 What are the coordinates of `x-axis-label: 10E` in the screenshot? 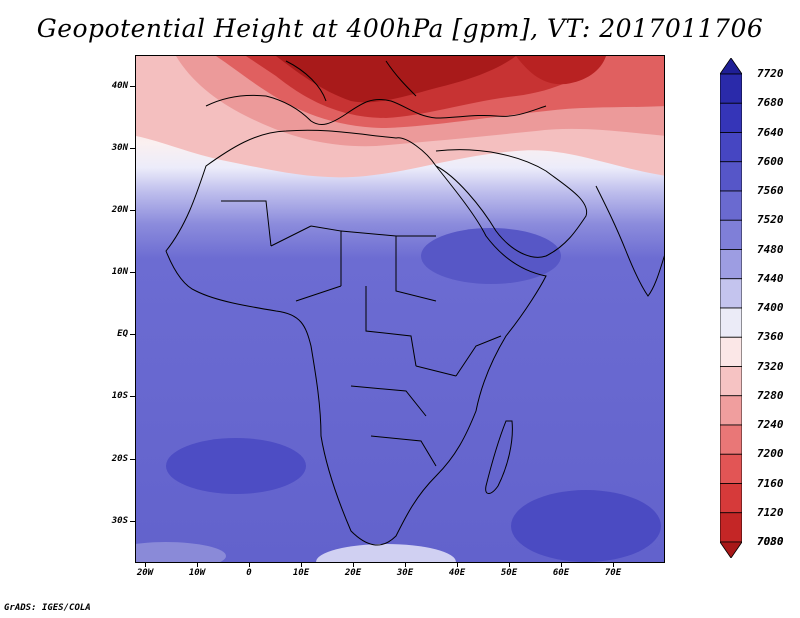 It's located at (301, 573).